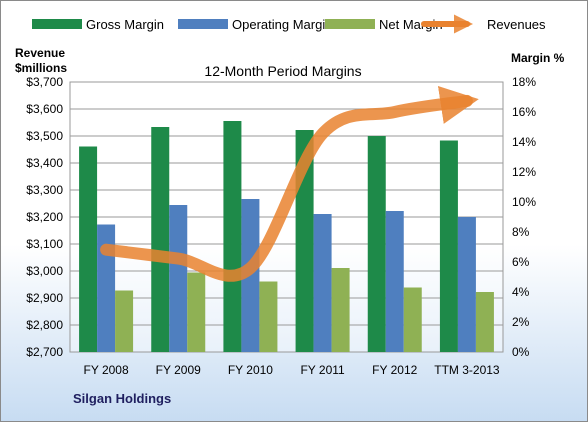 Image resolution: width=588 pixels, height=422 pixels. I want to click on category-label: FY 2010, so click(250, 370).